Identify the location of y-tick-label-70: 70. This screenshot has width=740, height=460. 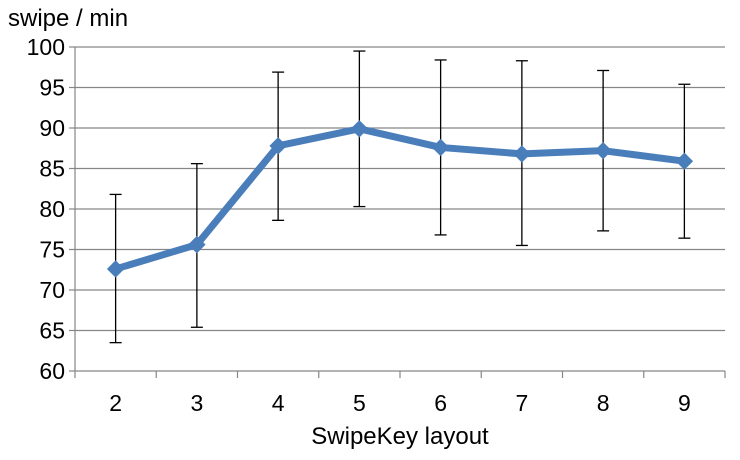
(52, 290).